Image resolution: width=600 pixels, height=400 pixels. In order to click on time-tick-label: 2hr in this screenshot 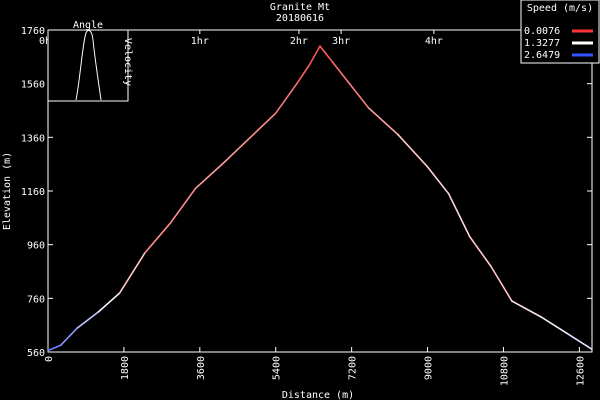, I will do `click(299, 41)`.